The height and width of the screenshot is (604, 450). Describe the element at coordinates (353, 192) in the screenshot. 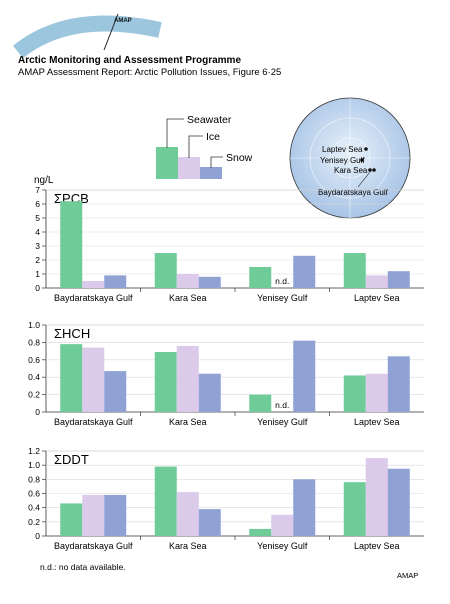

I see `map-label-baydaratskaya: Baydaratskaya Gulf` at that location.